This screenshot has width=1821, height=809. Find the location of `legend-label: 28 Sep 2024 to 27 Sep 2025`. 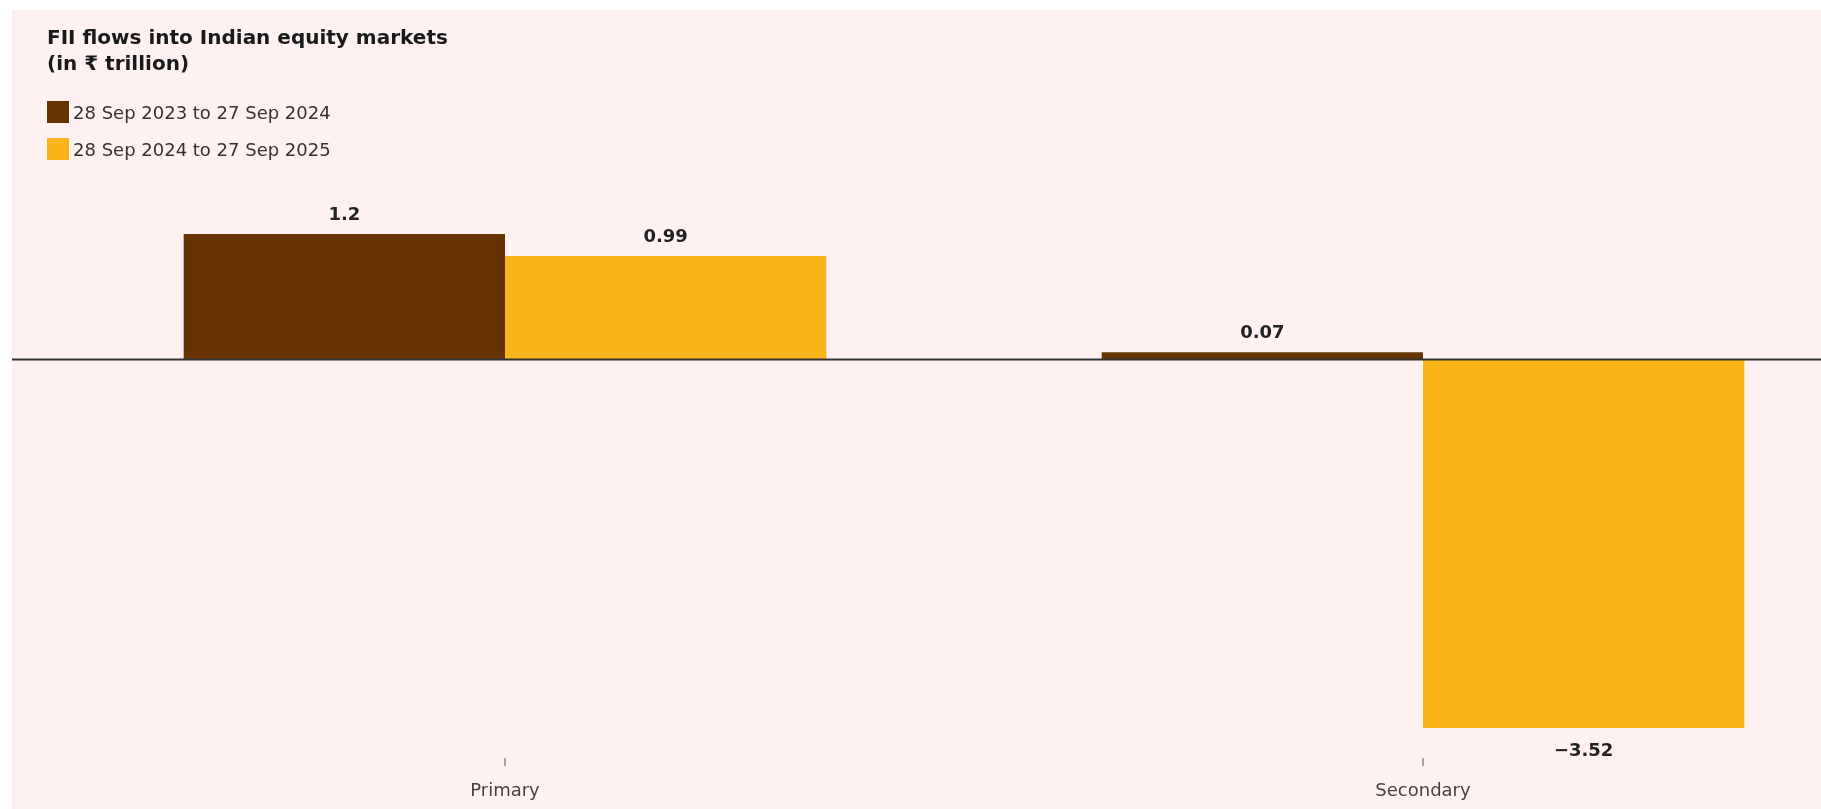

legend-label: 28 Sep 2024 to 27 Sep 2025 is located at coordinates (202, 149).